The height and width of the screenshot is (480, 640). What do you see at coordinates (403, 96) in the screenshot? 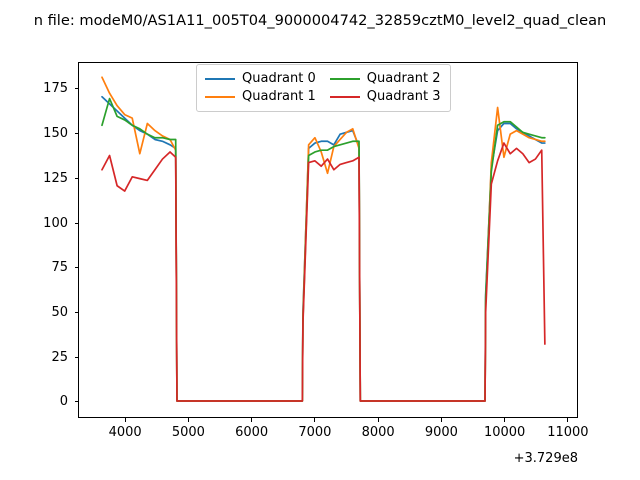
I see `legend-label: Quadrant 3` at bounding box center [403, 96].